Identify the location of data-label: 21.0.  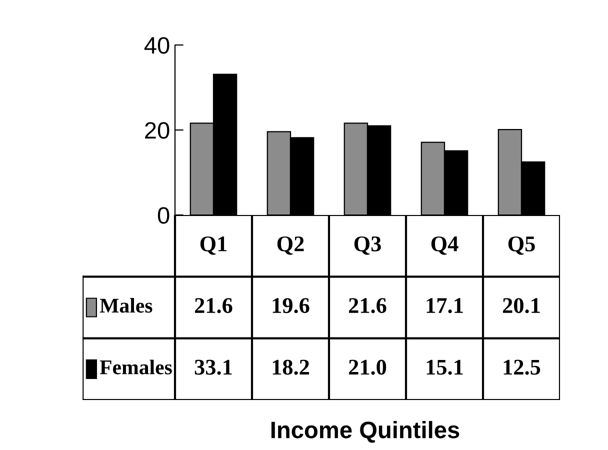
(367, 367).